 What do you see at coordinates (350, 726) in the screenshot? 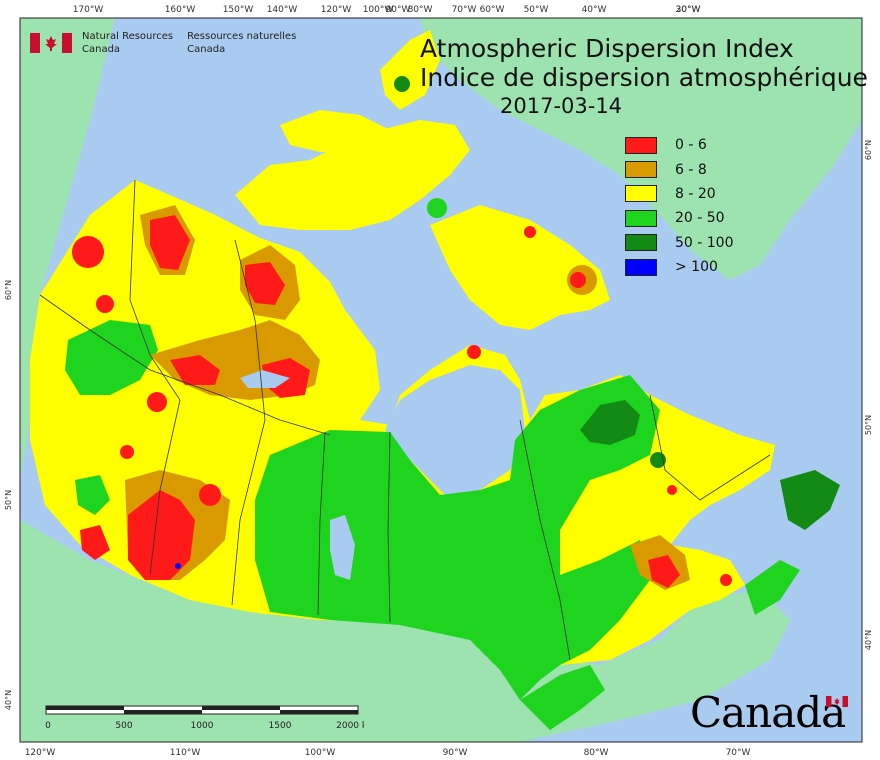
I see `scale-label: 2000 km` at bounding box center [350, 726].